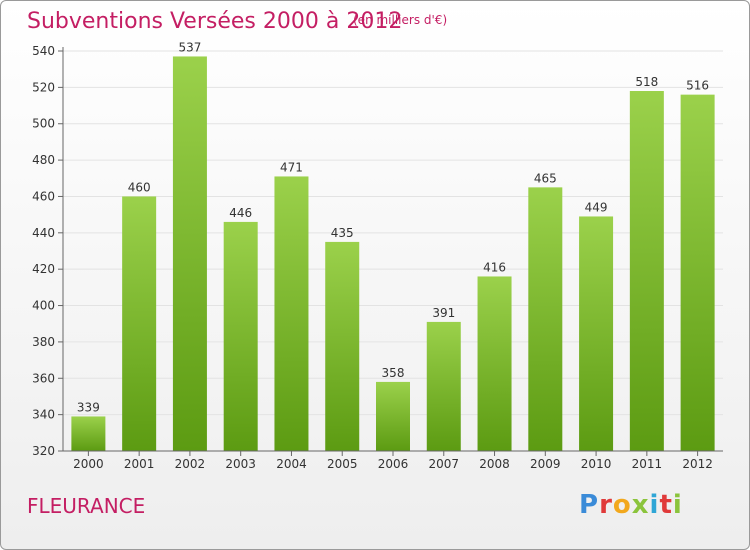 The height and width of the screenshot is (550, 750). What do you see at coordinates (43, 451) in the screenshot?
I see `y-tick-label: 320` at bounding box center [43, 451].